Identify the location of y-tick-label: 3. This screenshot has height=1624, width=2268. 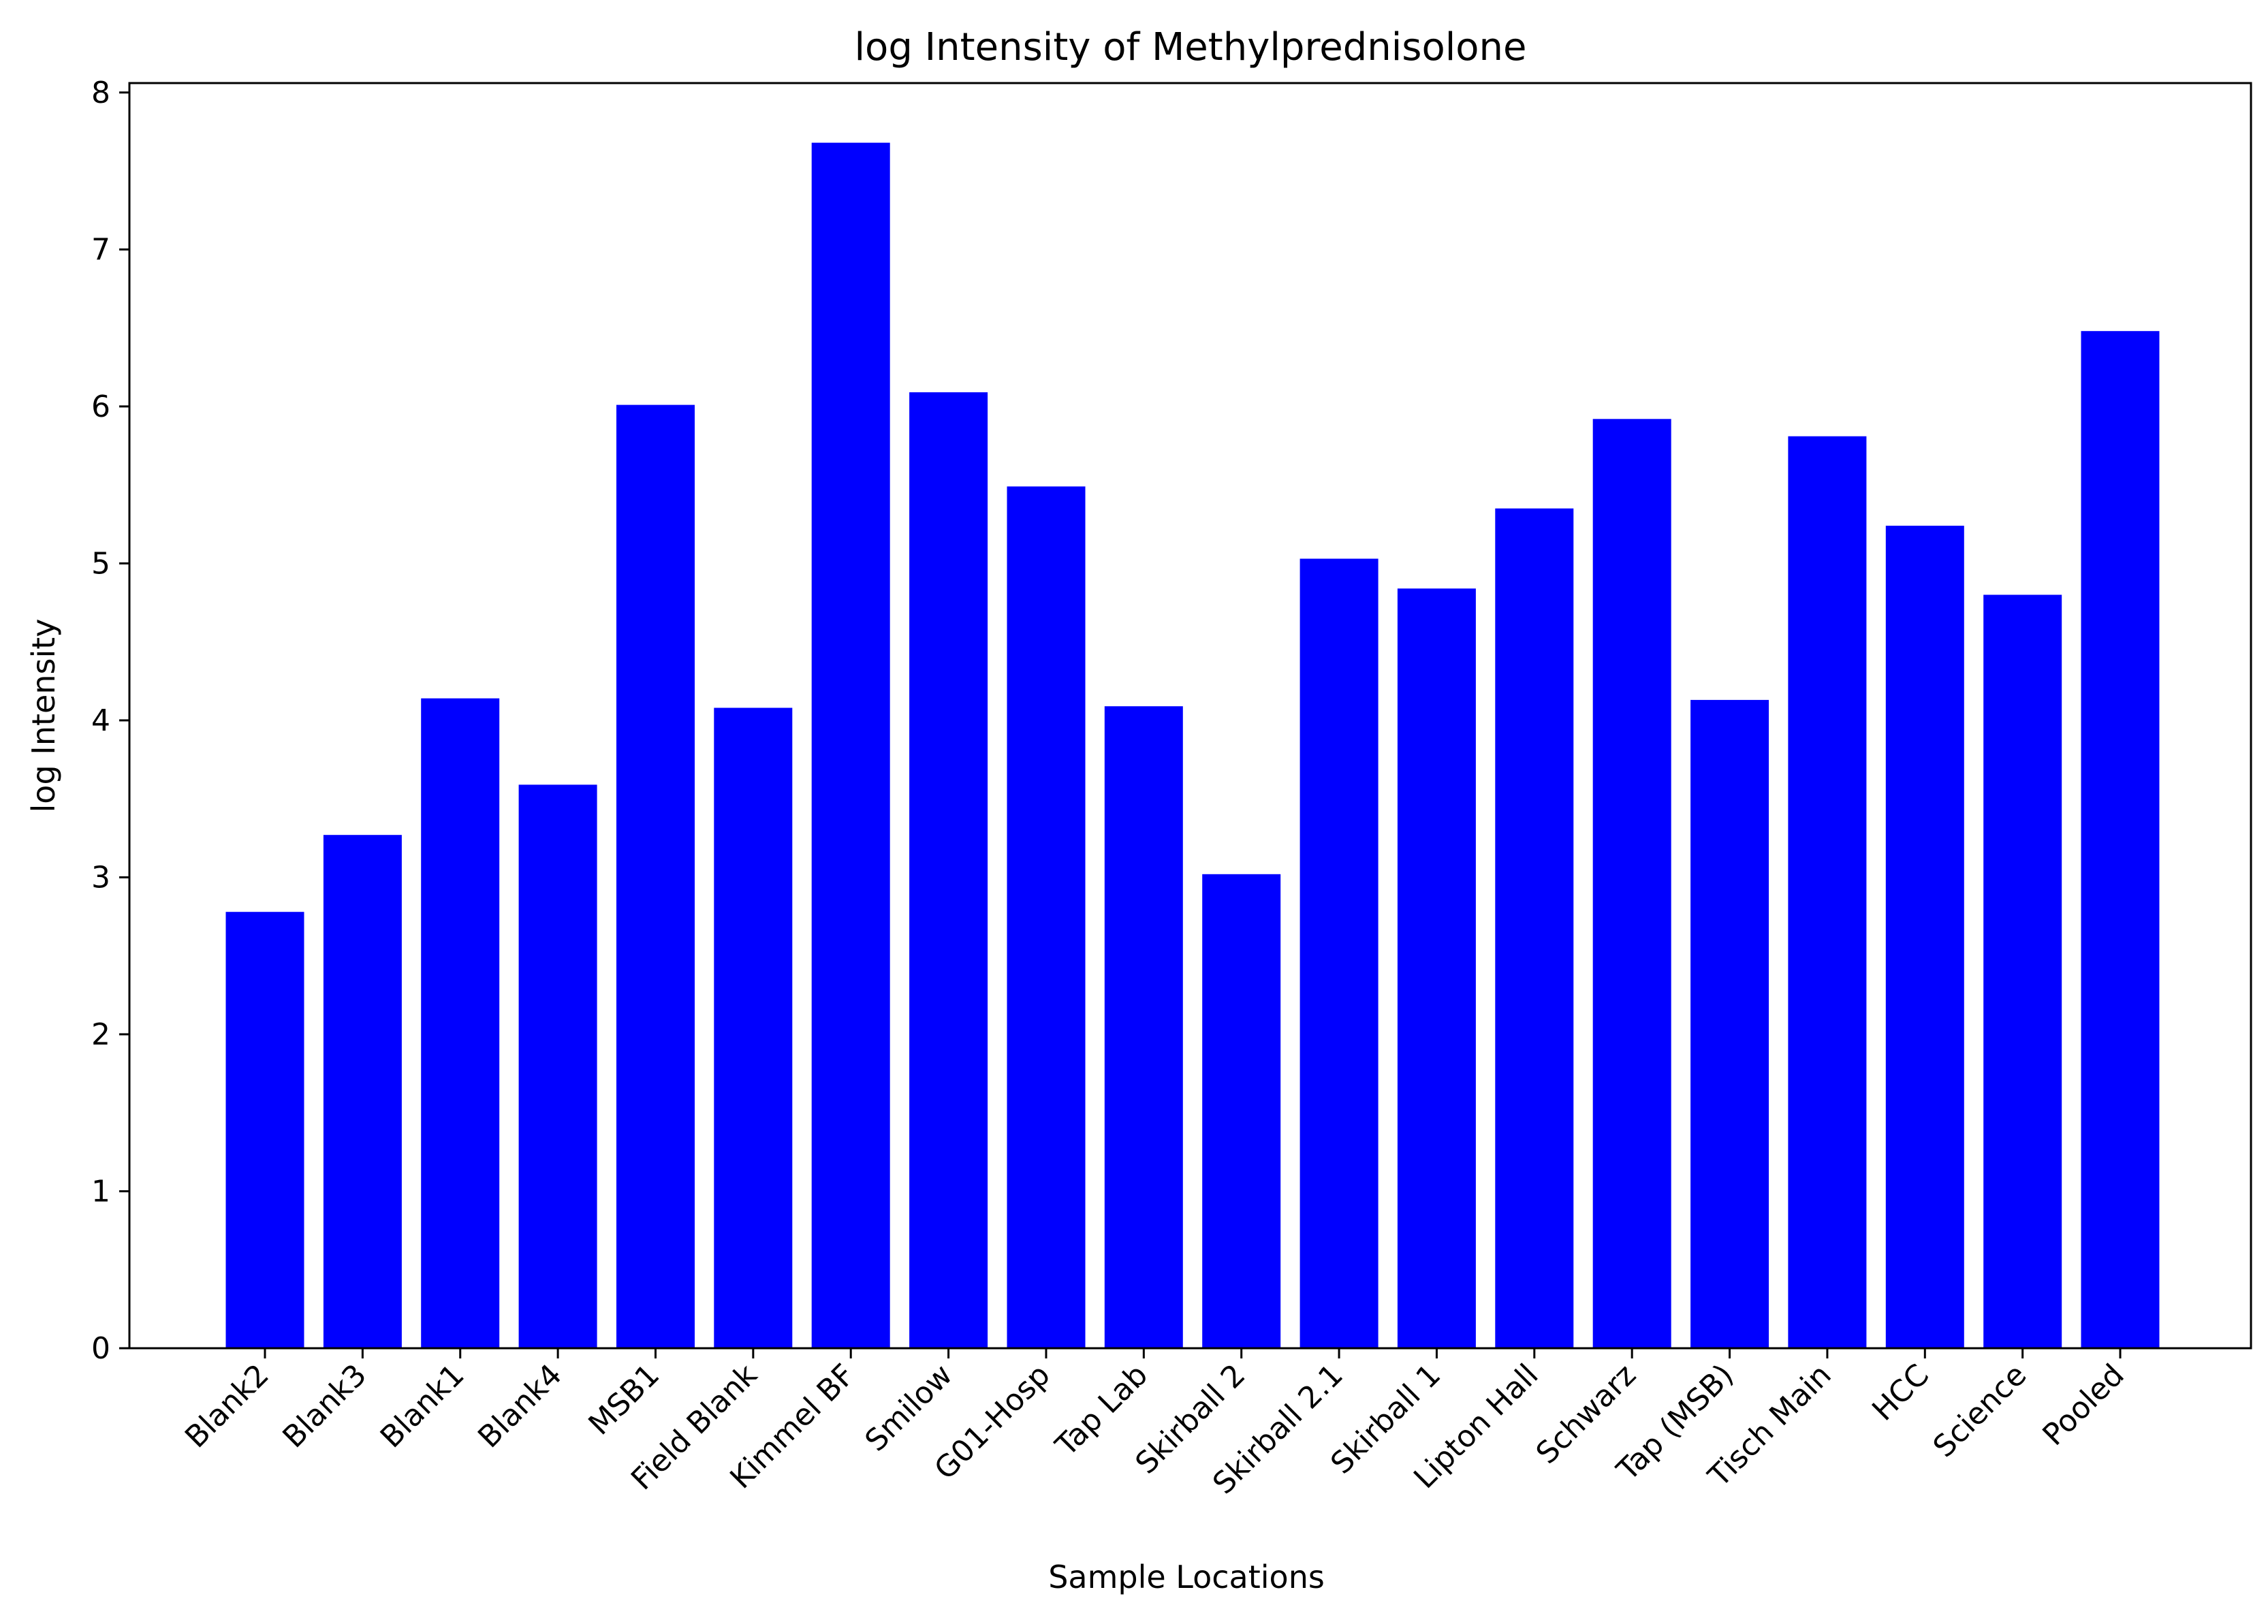
(100, 877).